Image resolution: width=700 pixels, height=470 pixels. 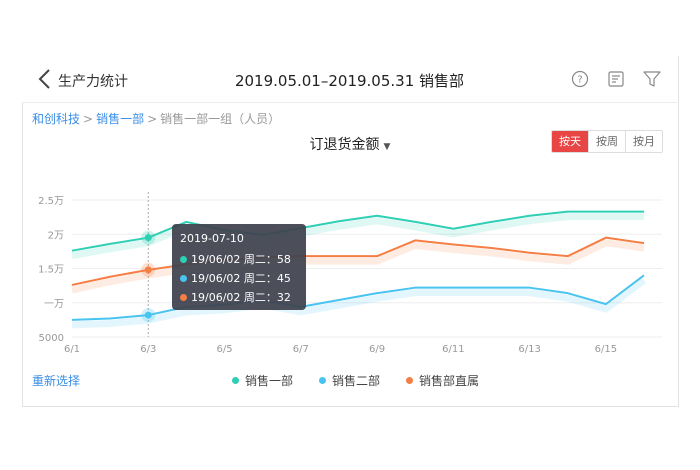 I want to click on metric-dropdown: 订退货金额 ▼, so click(x=350, y=144).